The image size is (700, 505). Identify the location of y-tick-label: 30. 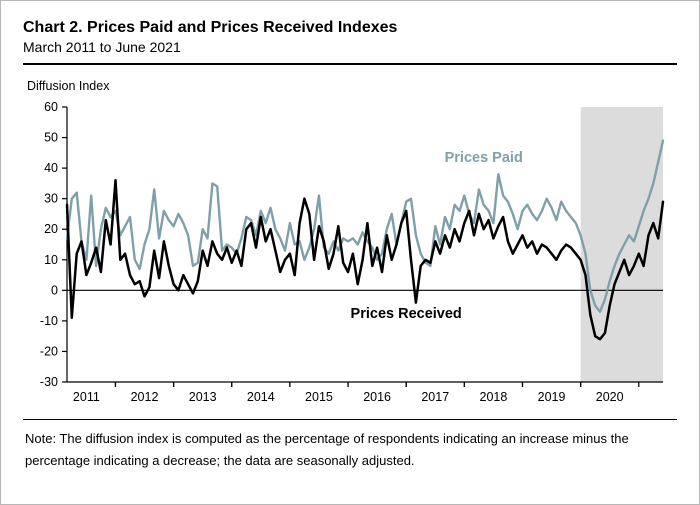
(51, 199).